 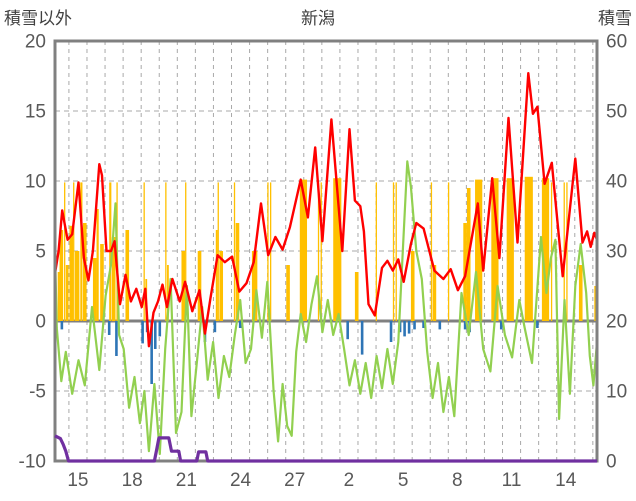 I want to click on y-right-tick-label: 10, so click(x=616, y=392).